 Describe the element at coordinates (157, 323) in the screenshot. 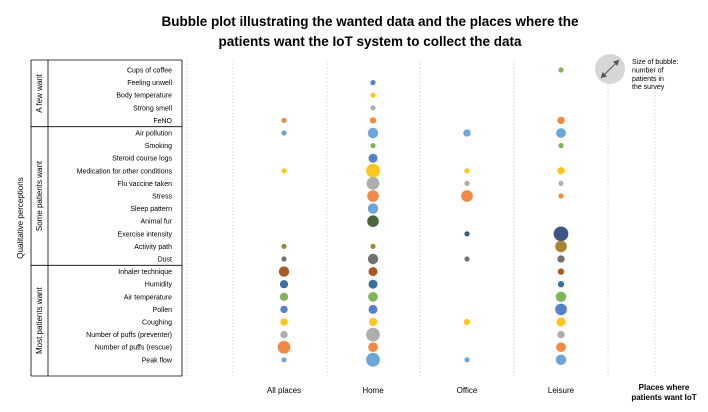

I see `row-label: Coughing` at that location.